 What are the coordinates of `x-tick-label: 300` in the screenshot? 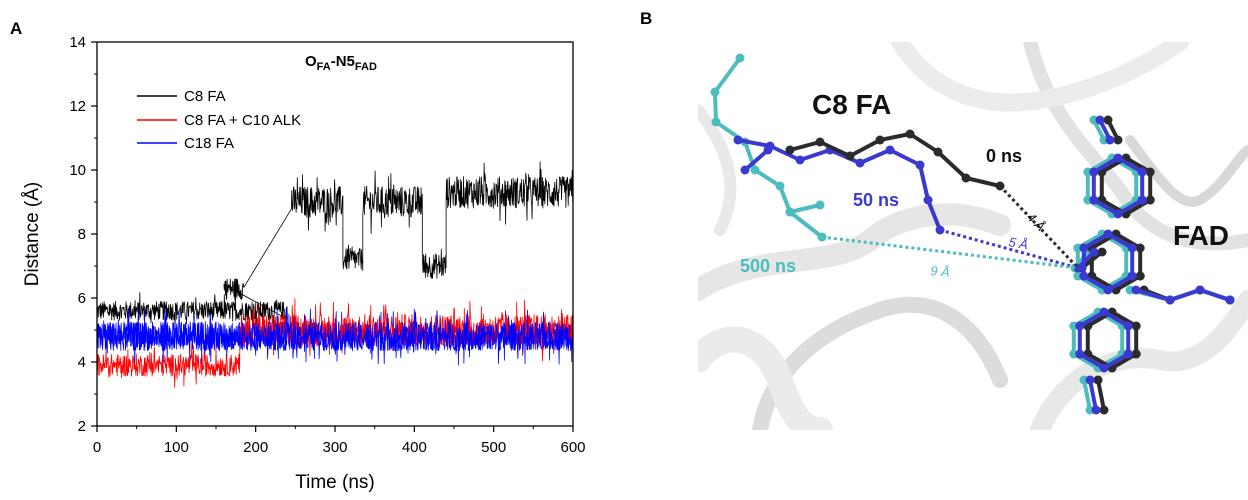 It's located at (334, 447).